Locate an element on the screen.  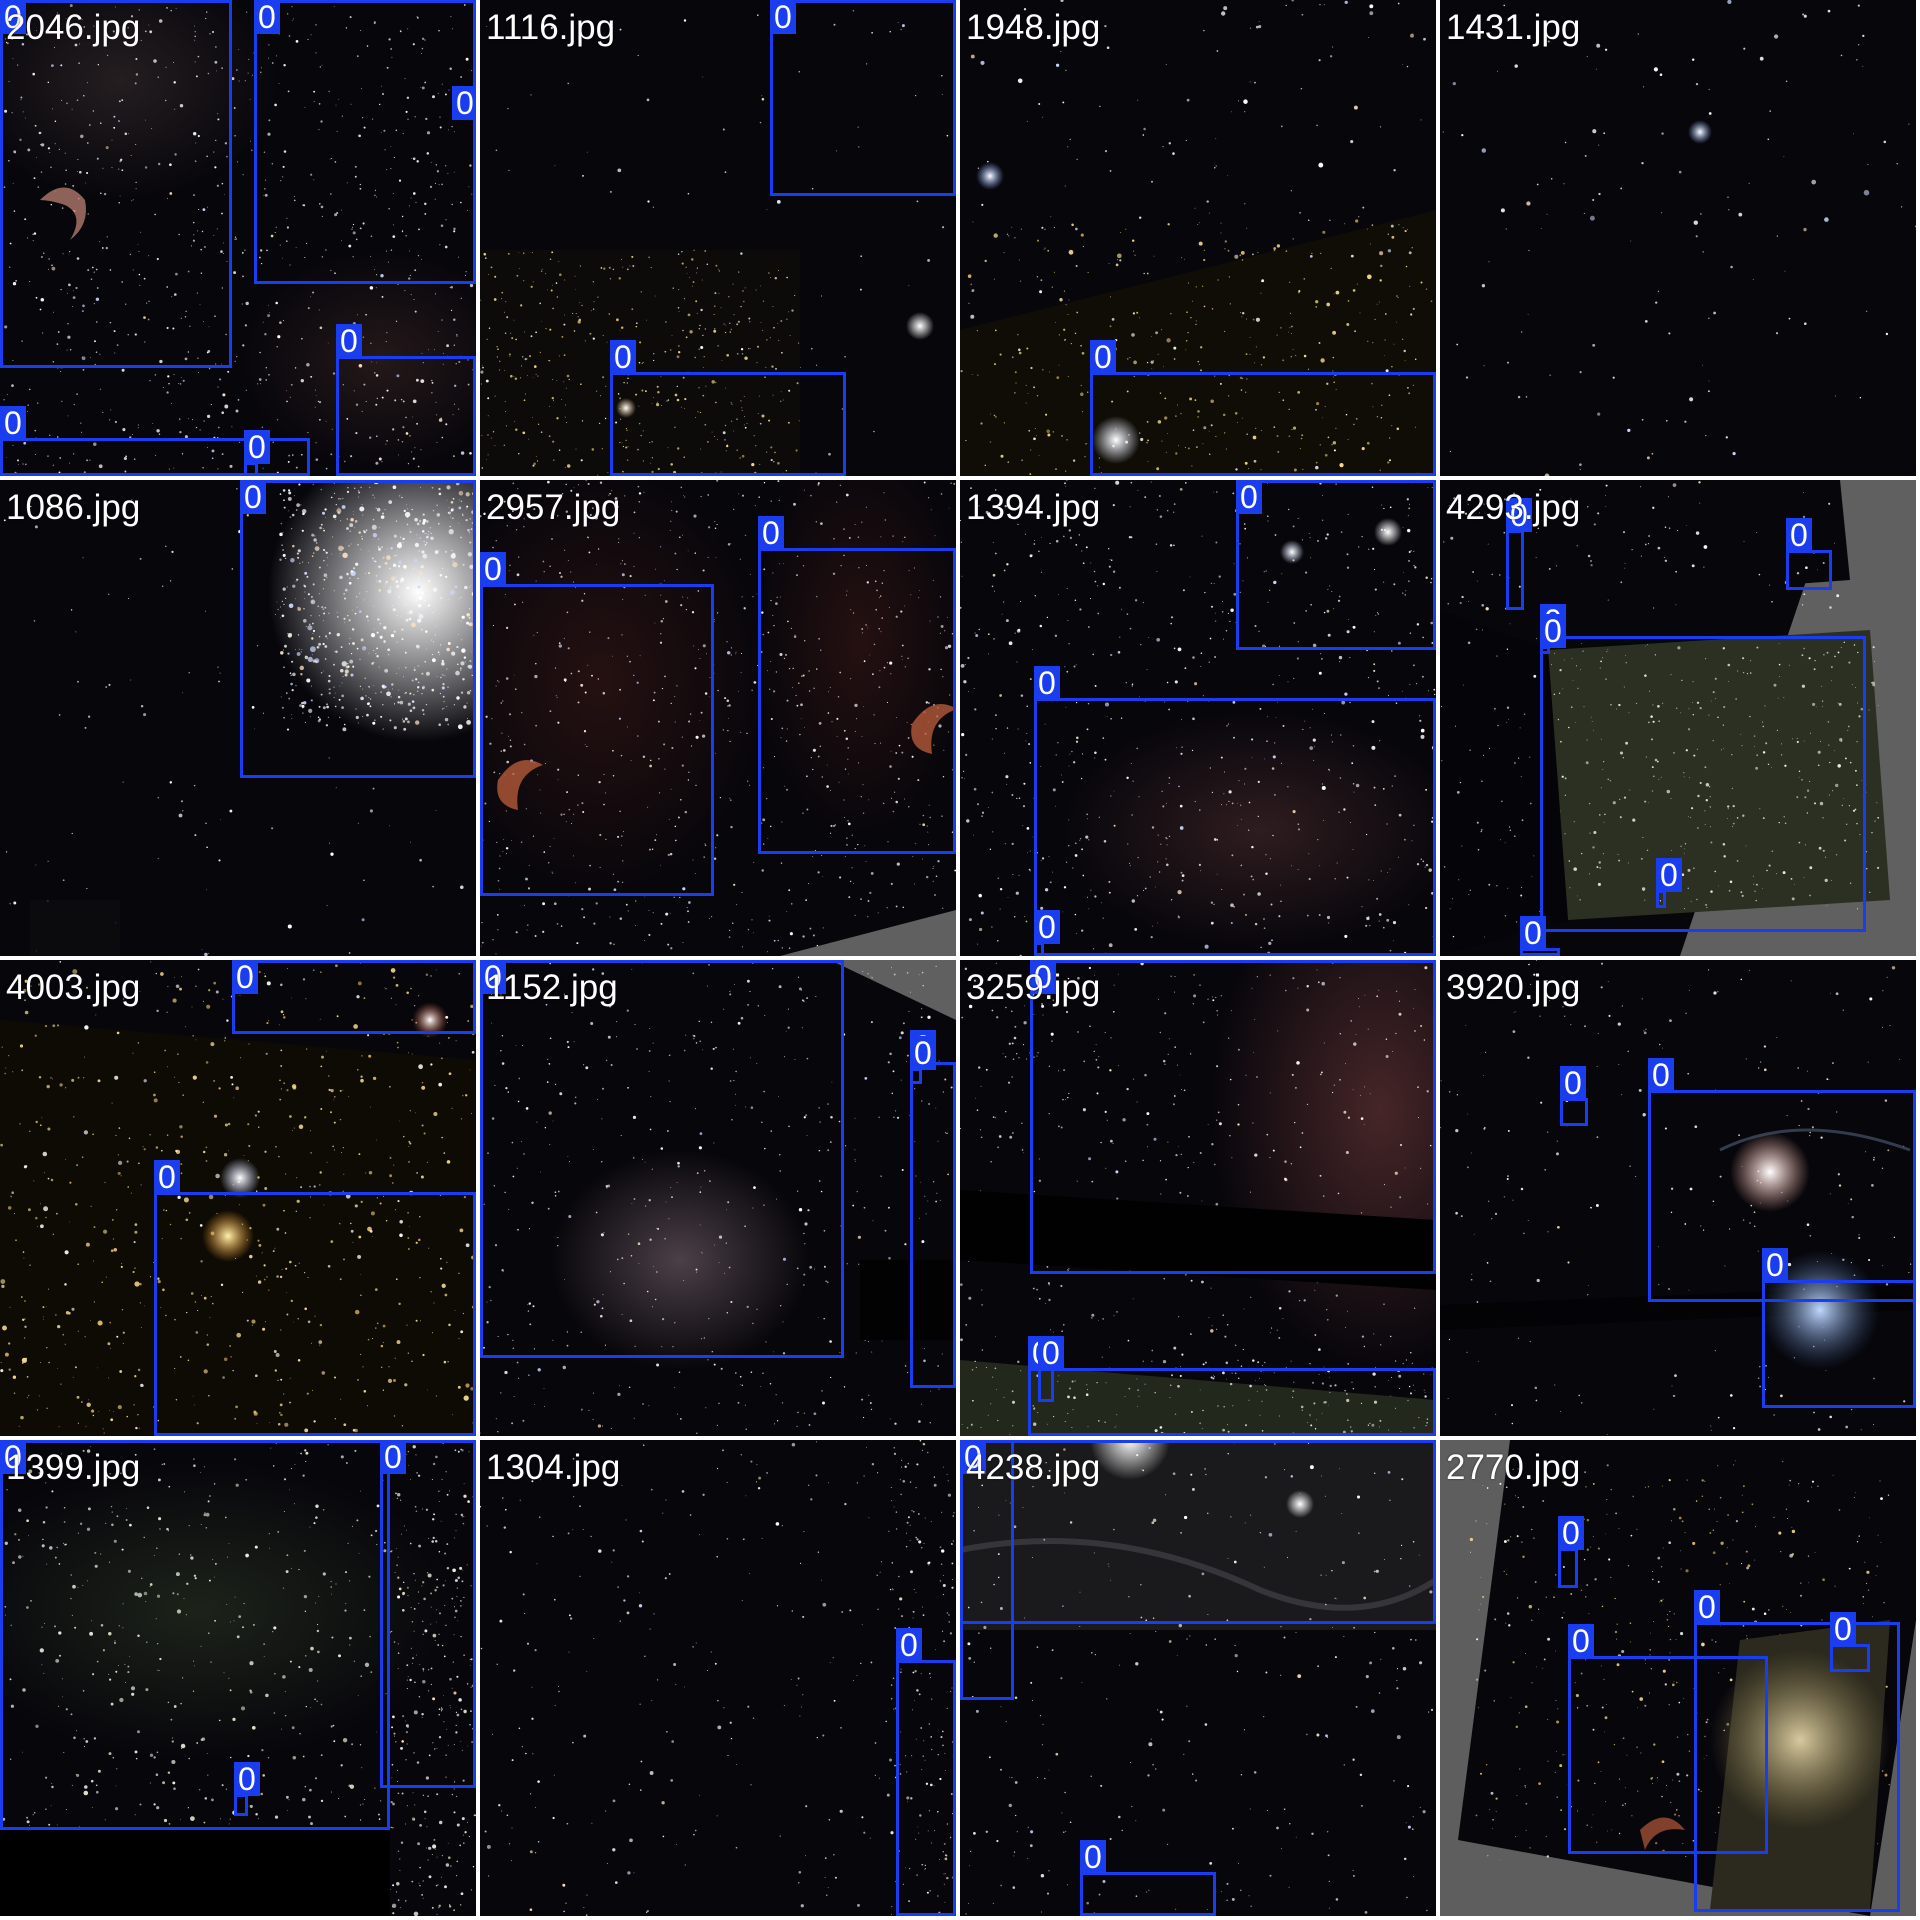
tile-filename: 4238.jpg is located at coordinates (1033, 1467).